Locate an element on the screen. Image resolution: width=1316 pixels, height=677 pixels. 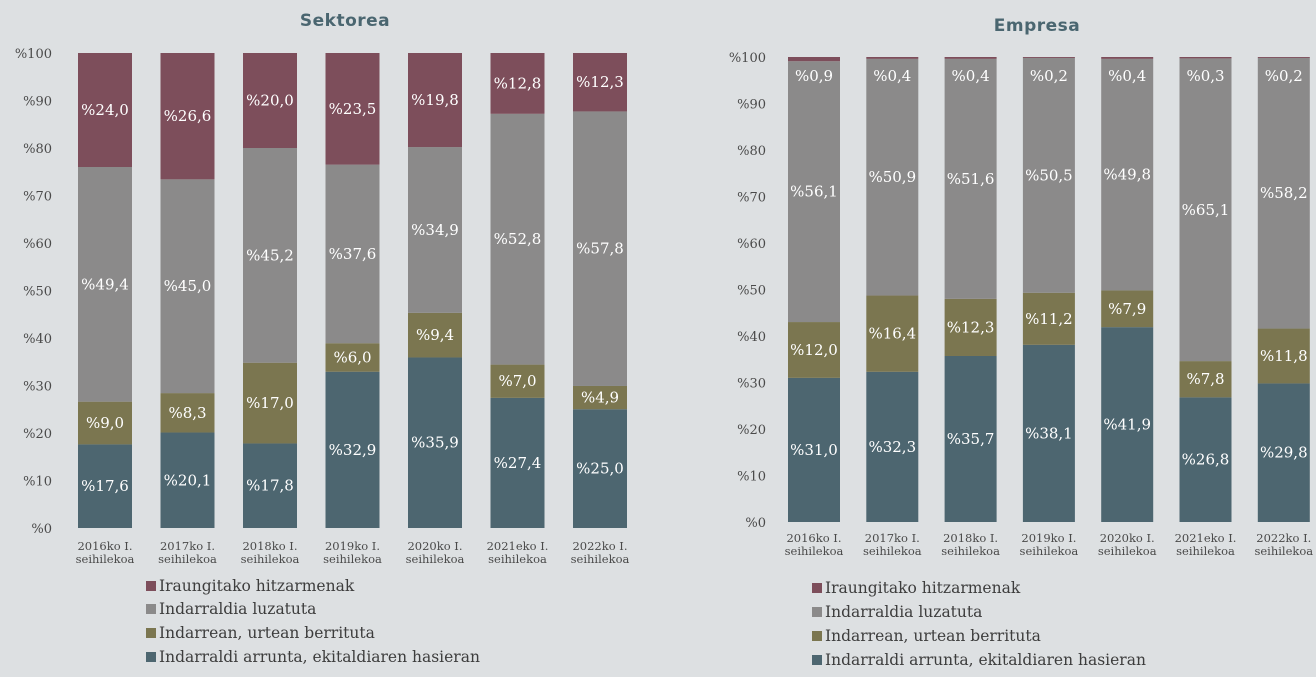
y-tick-label: %90 is located at coordinates (37, 102).